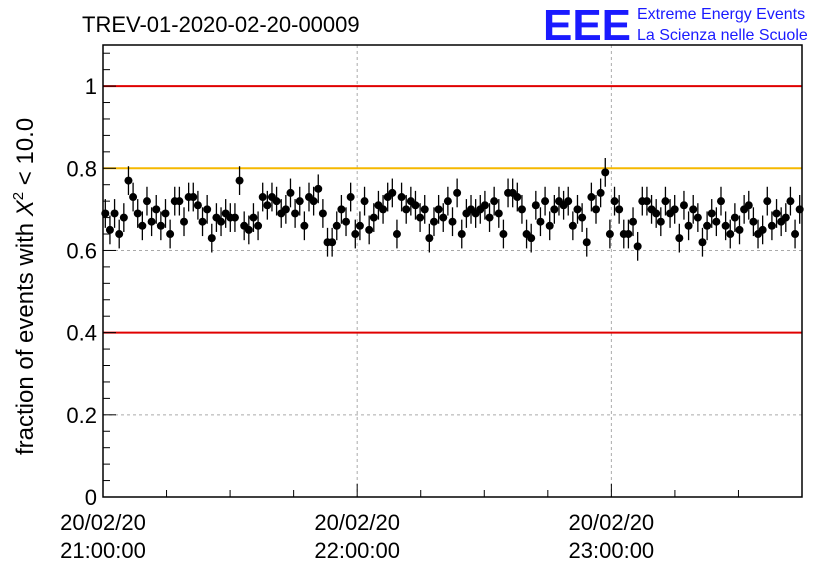  I want to click on y-axis-label-symbol: X, so click(25, 208).